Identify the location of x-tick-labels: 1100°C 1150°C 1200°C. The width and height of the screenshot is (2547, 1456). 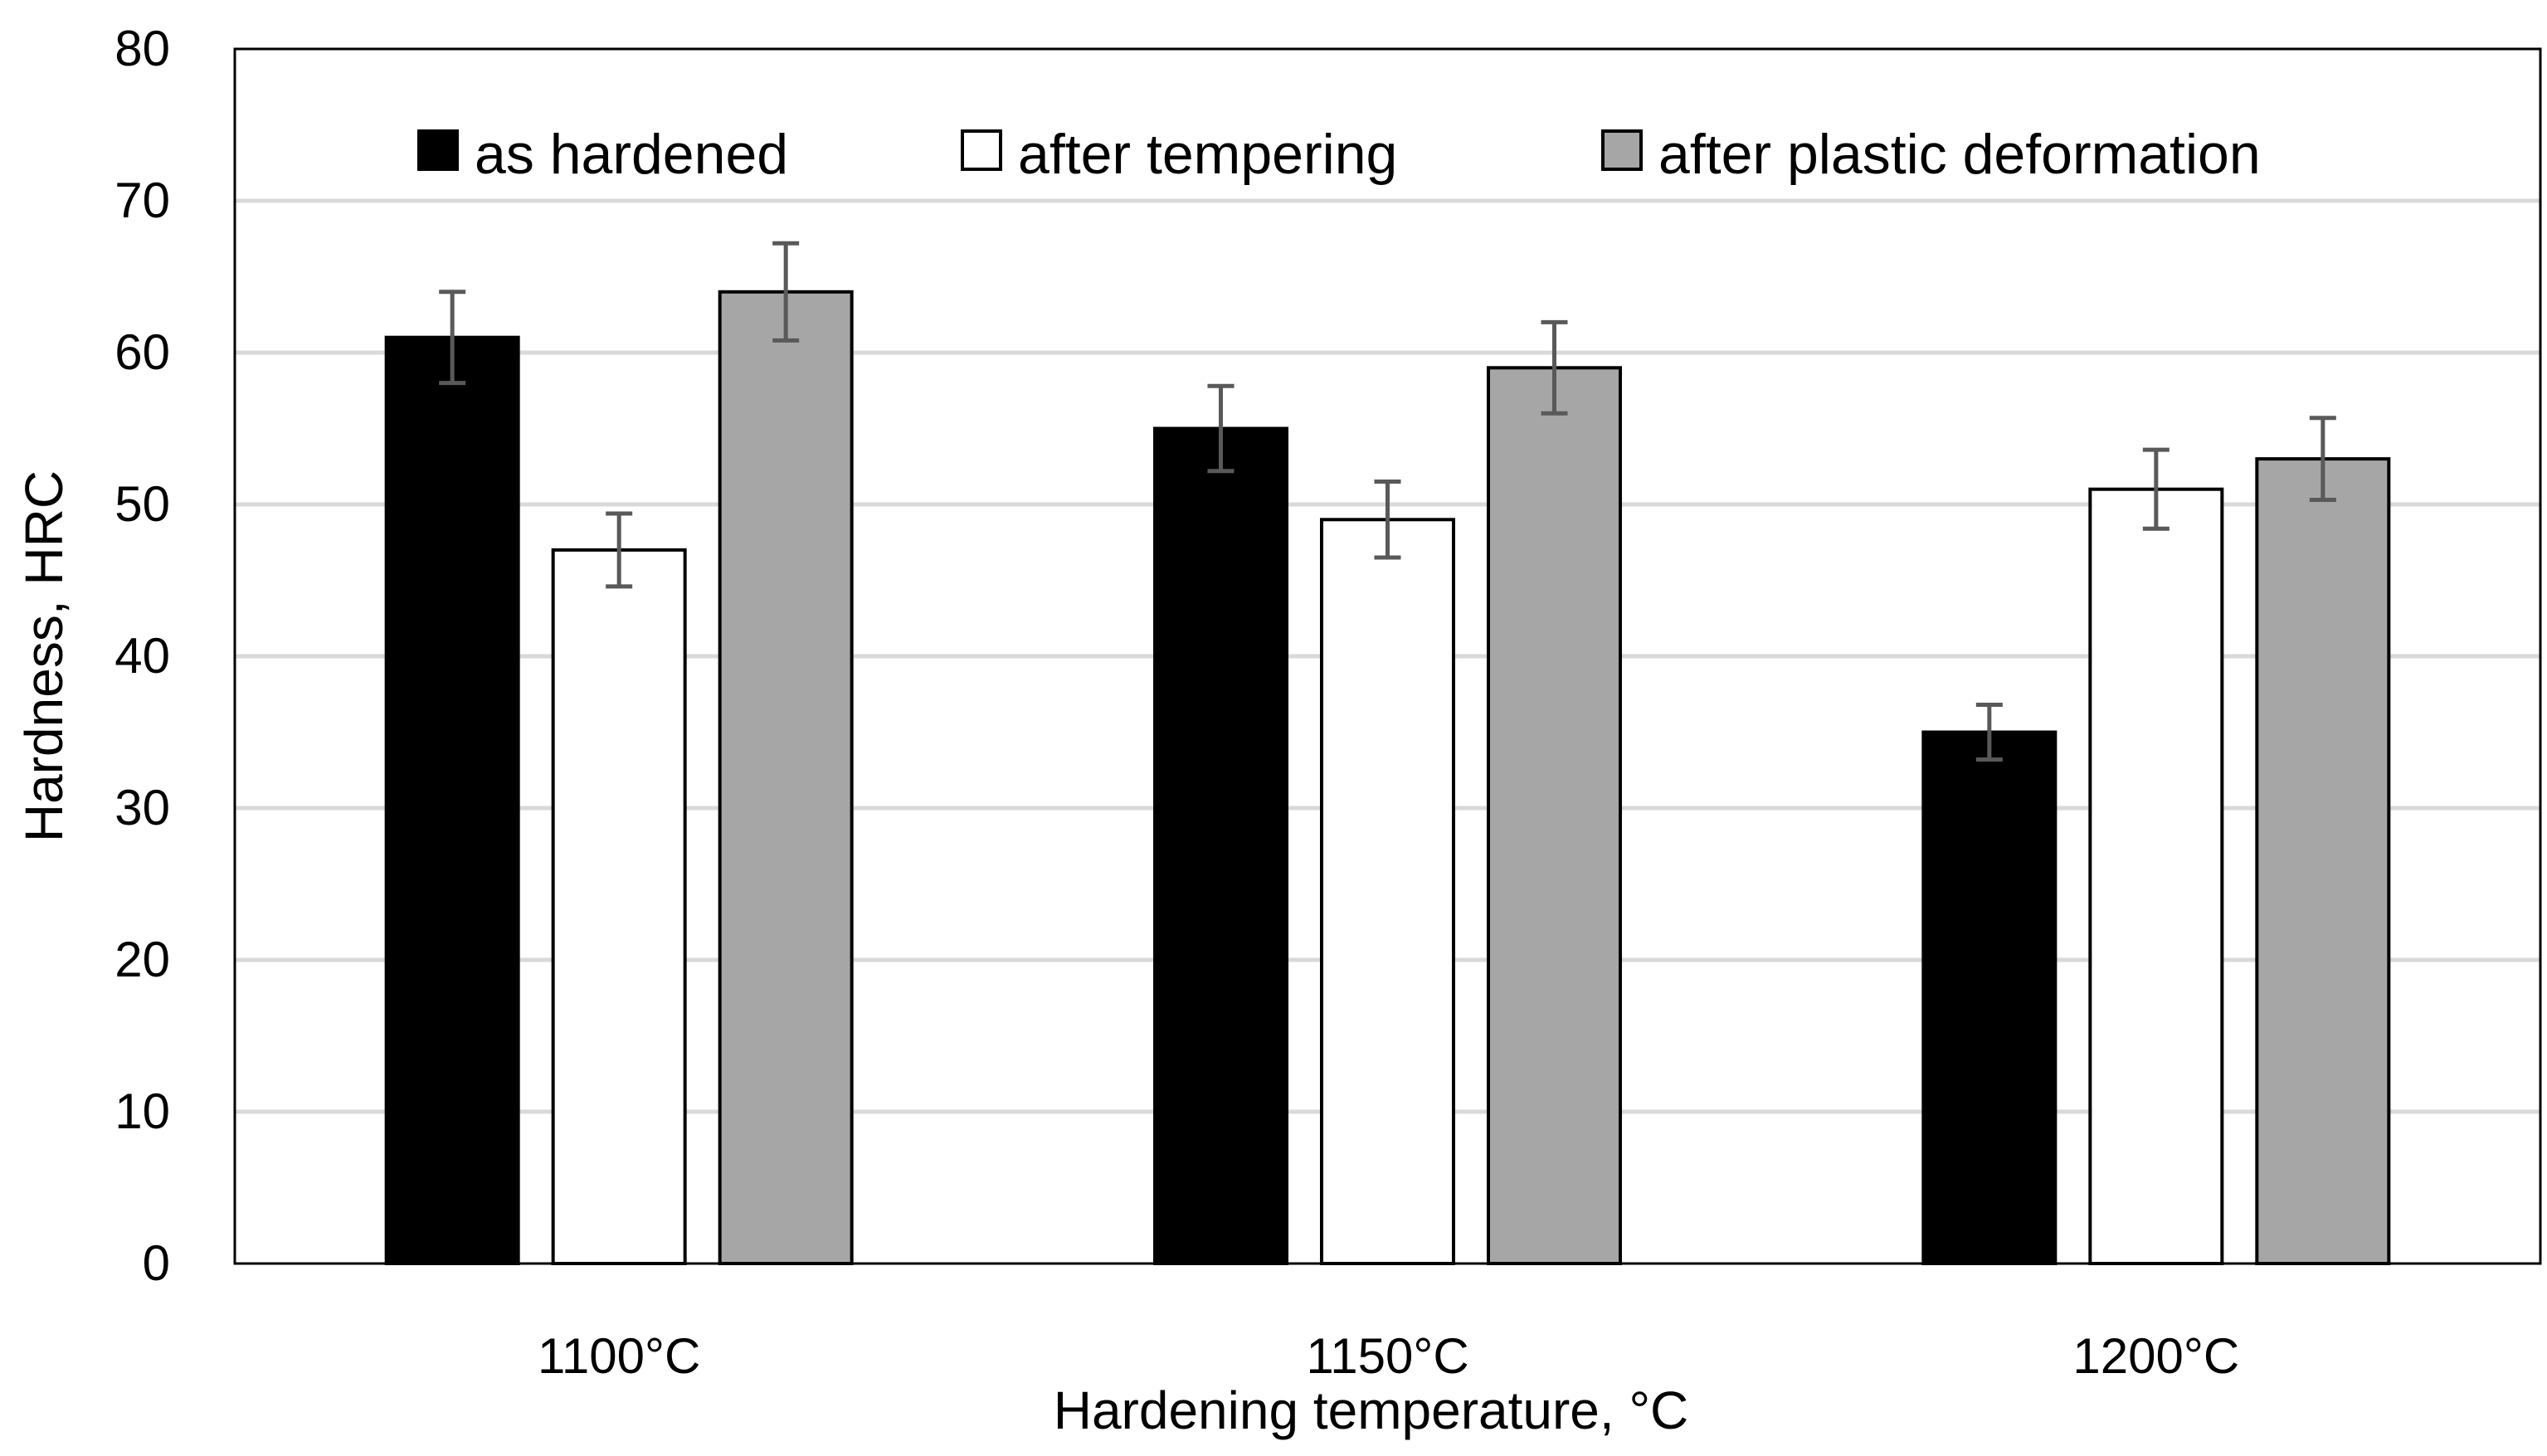
(1388, 1356).